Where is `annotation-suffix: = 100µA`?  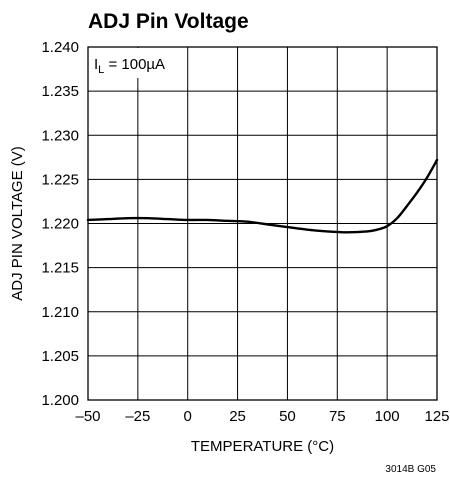 annotation-suffix: = 100µA is located at coordinates (134, 64).